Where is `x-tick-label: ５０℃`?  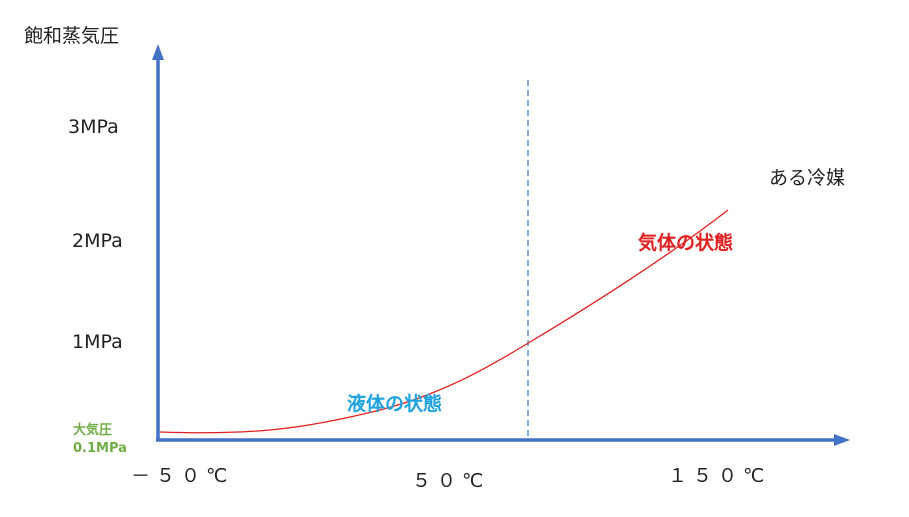
x-tick-label: ５０℃ is located at coordinates (451, 481).